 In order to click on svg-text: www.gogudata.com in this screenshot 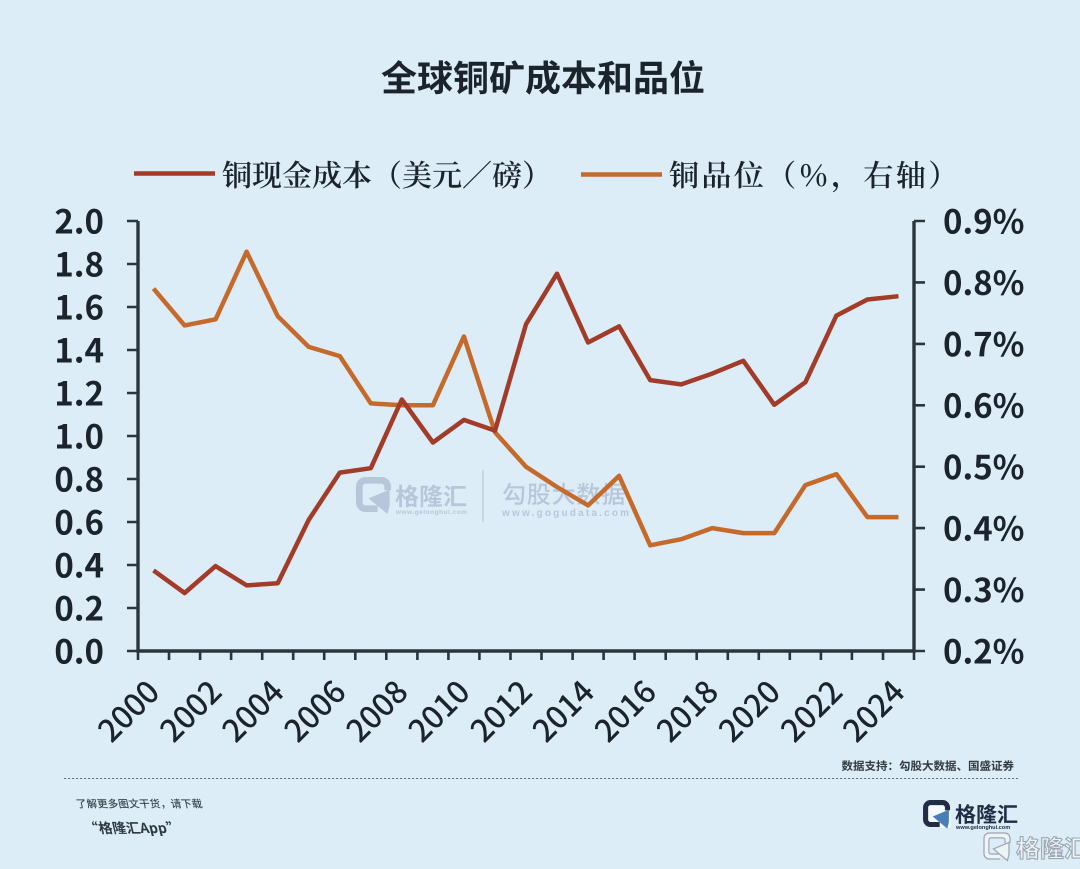, I will do `click(566, 513)`.